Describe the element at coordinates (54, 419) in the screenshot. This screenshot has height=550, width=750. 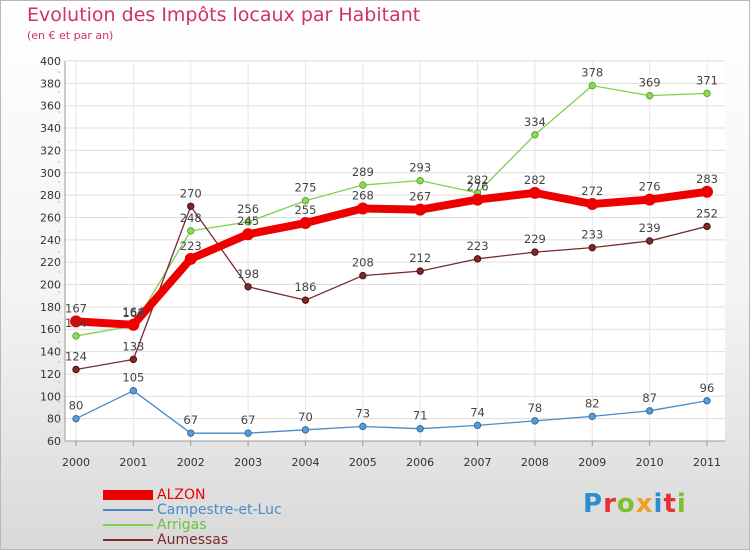
I see `y-tick-label: 80` at that location.